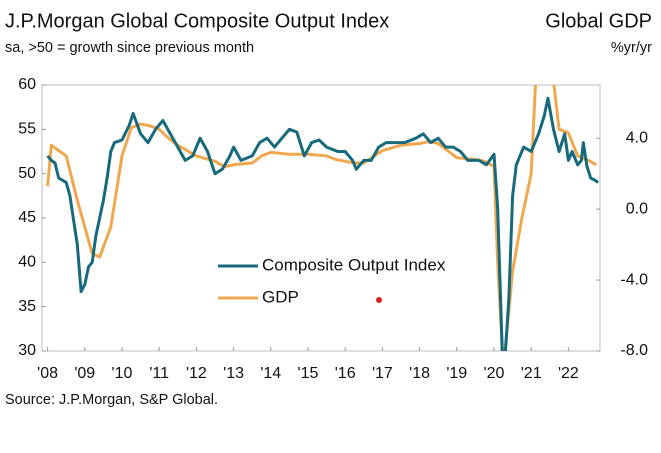 Image resolution: width=661 pixels, height=453 pixels. Describe the element at coordinates (233, 373) in the screenshot. I see `x-tick-label: '13` at that location.